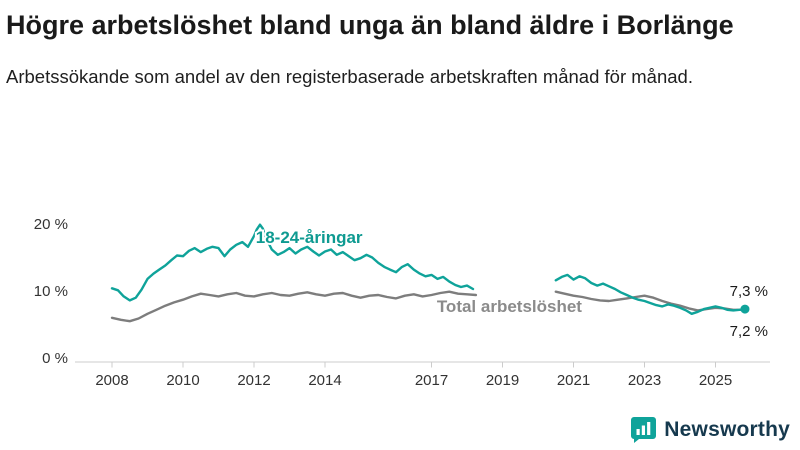 The width and height of the screenshot is (800, 450). I want to click on end-value-label: 7,2 %, so click(749, 331).